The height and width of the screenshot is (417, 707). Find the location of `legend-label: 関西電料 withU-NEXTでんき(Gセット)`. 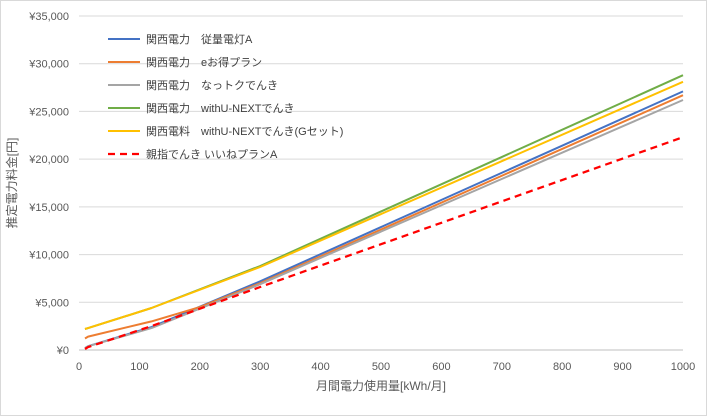

legend-label: 関西電料 withU-NEXTでんき(Gセット) is located at coordinates (244, 131).